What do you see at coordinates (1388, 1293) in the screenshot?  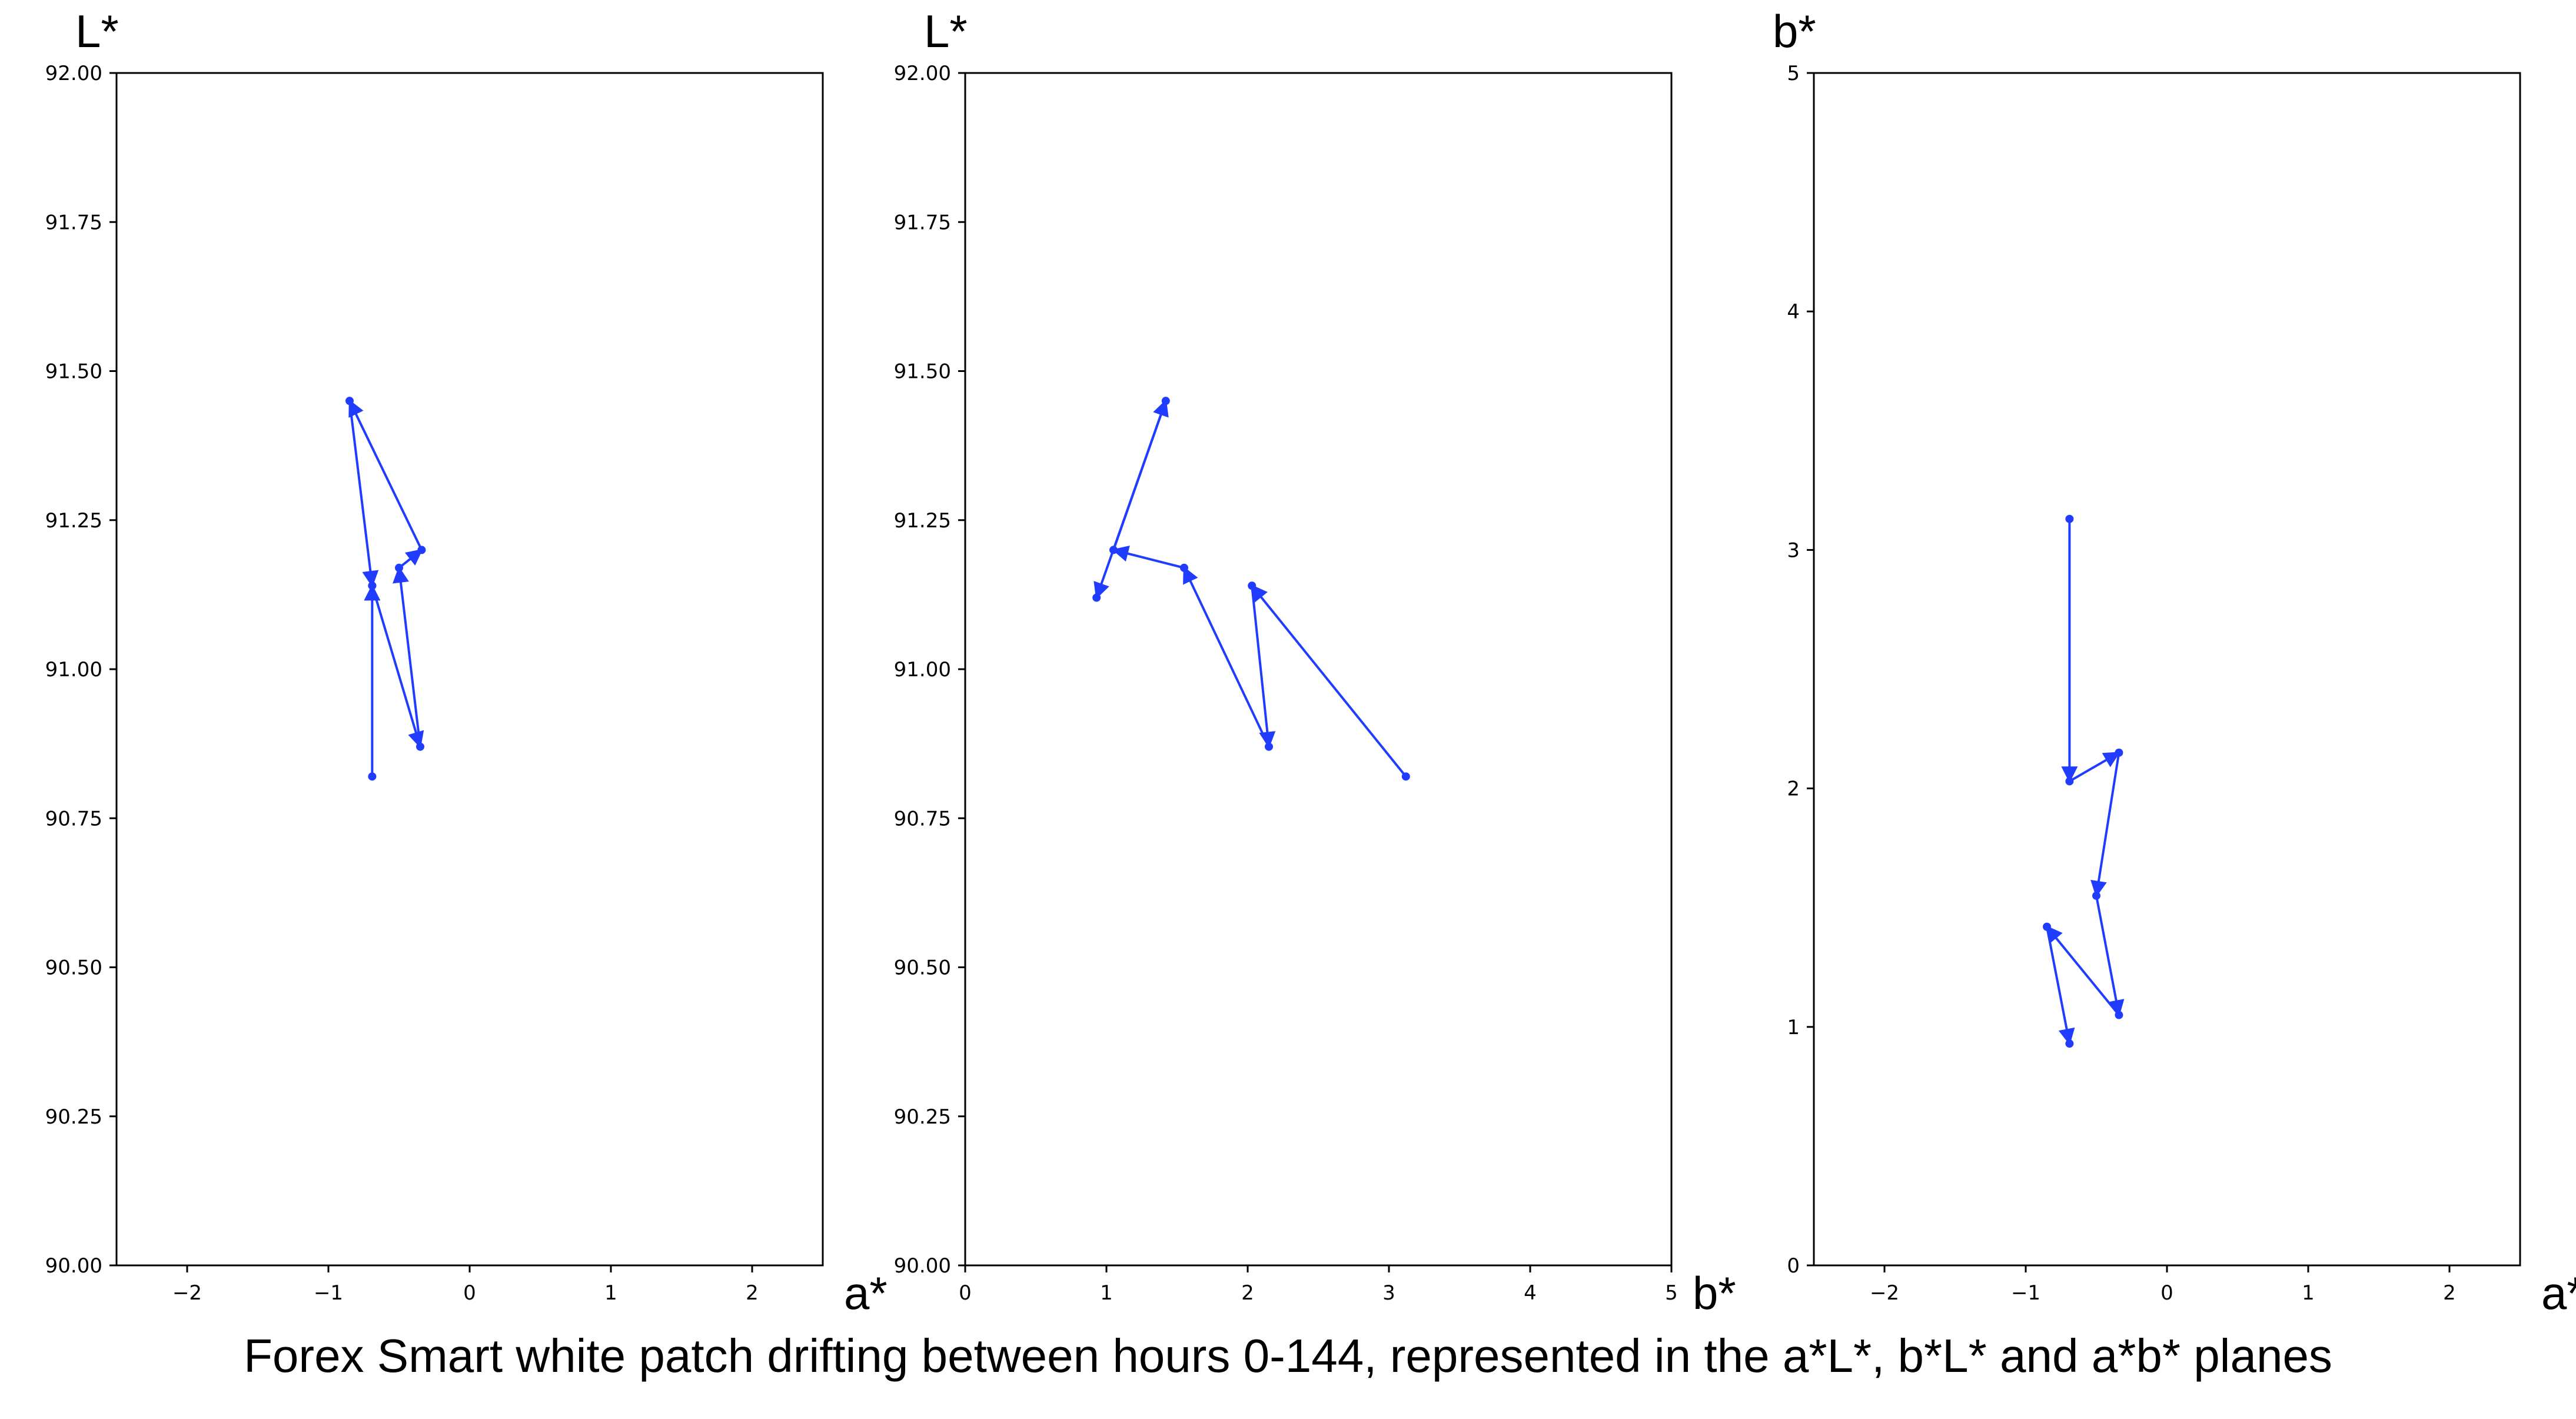 I see `x-tick-label: 3` at bounding box center [1388, 1293].